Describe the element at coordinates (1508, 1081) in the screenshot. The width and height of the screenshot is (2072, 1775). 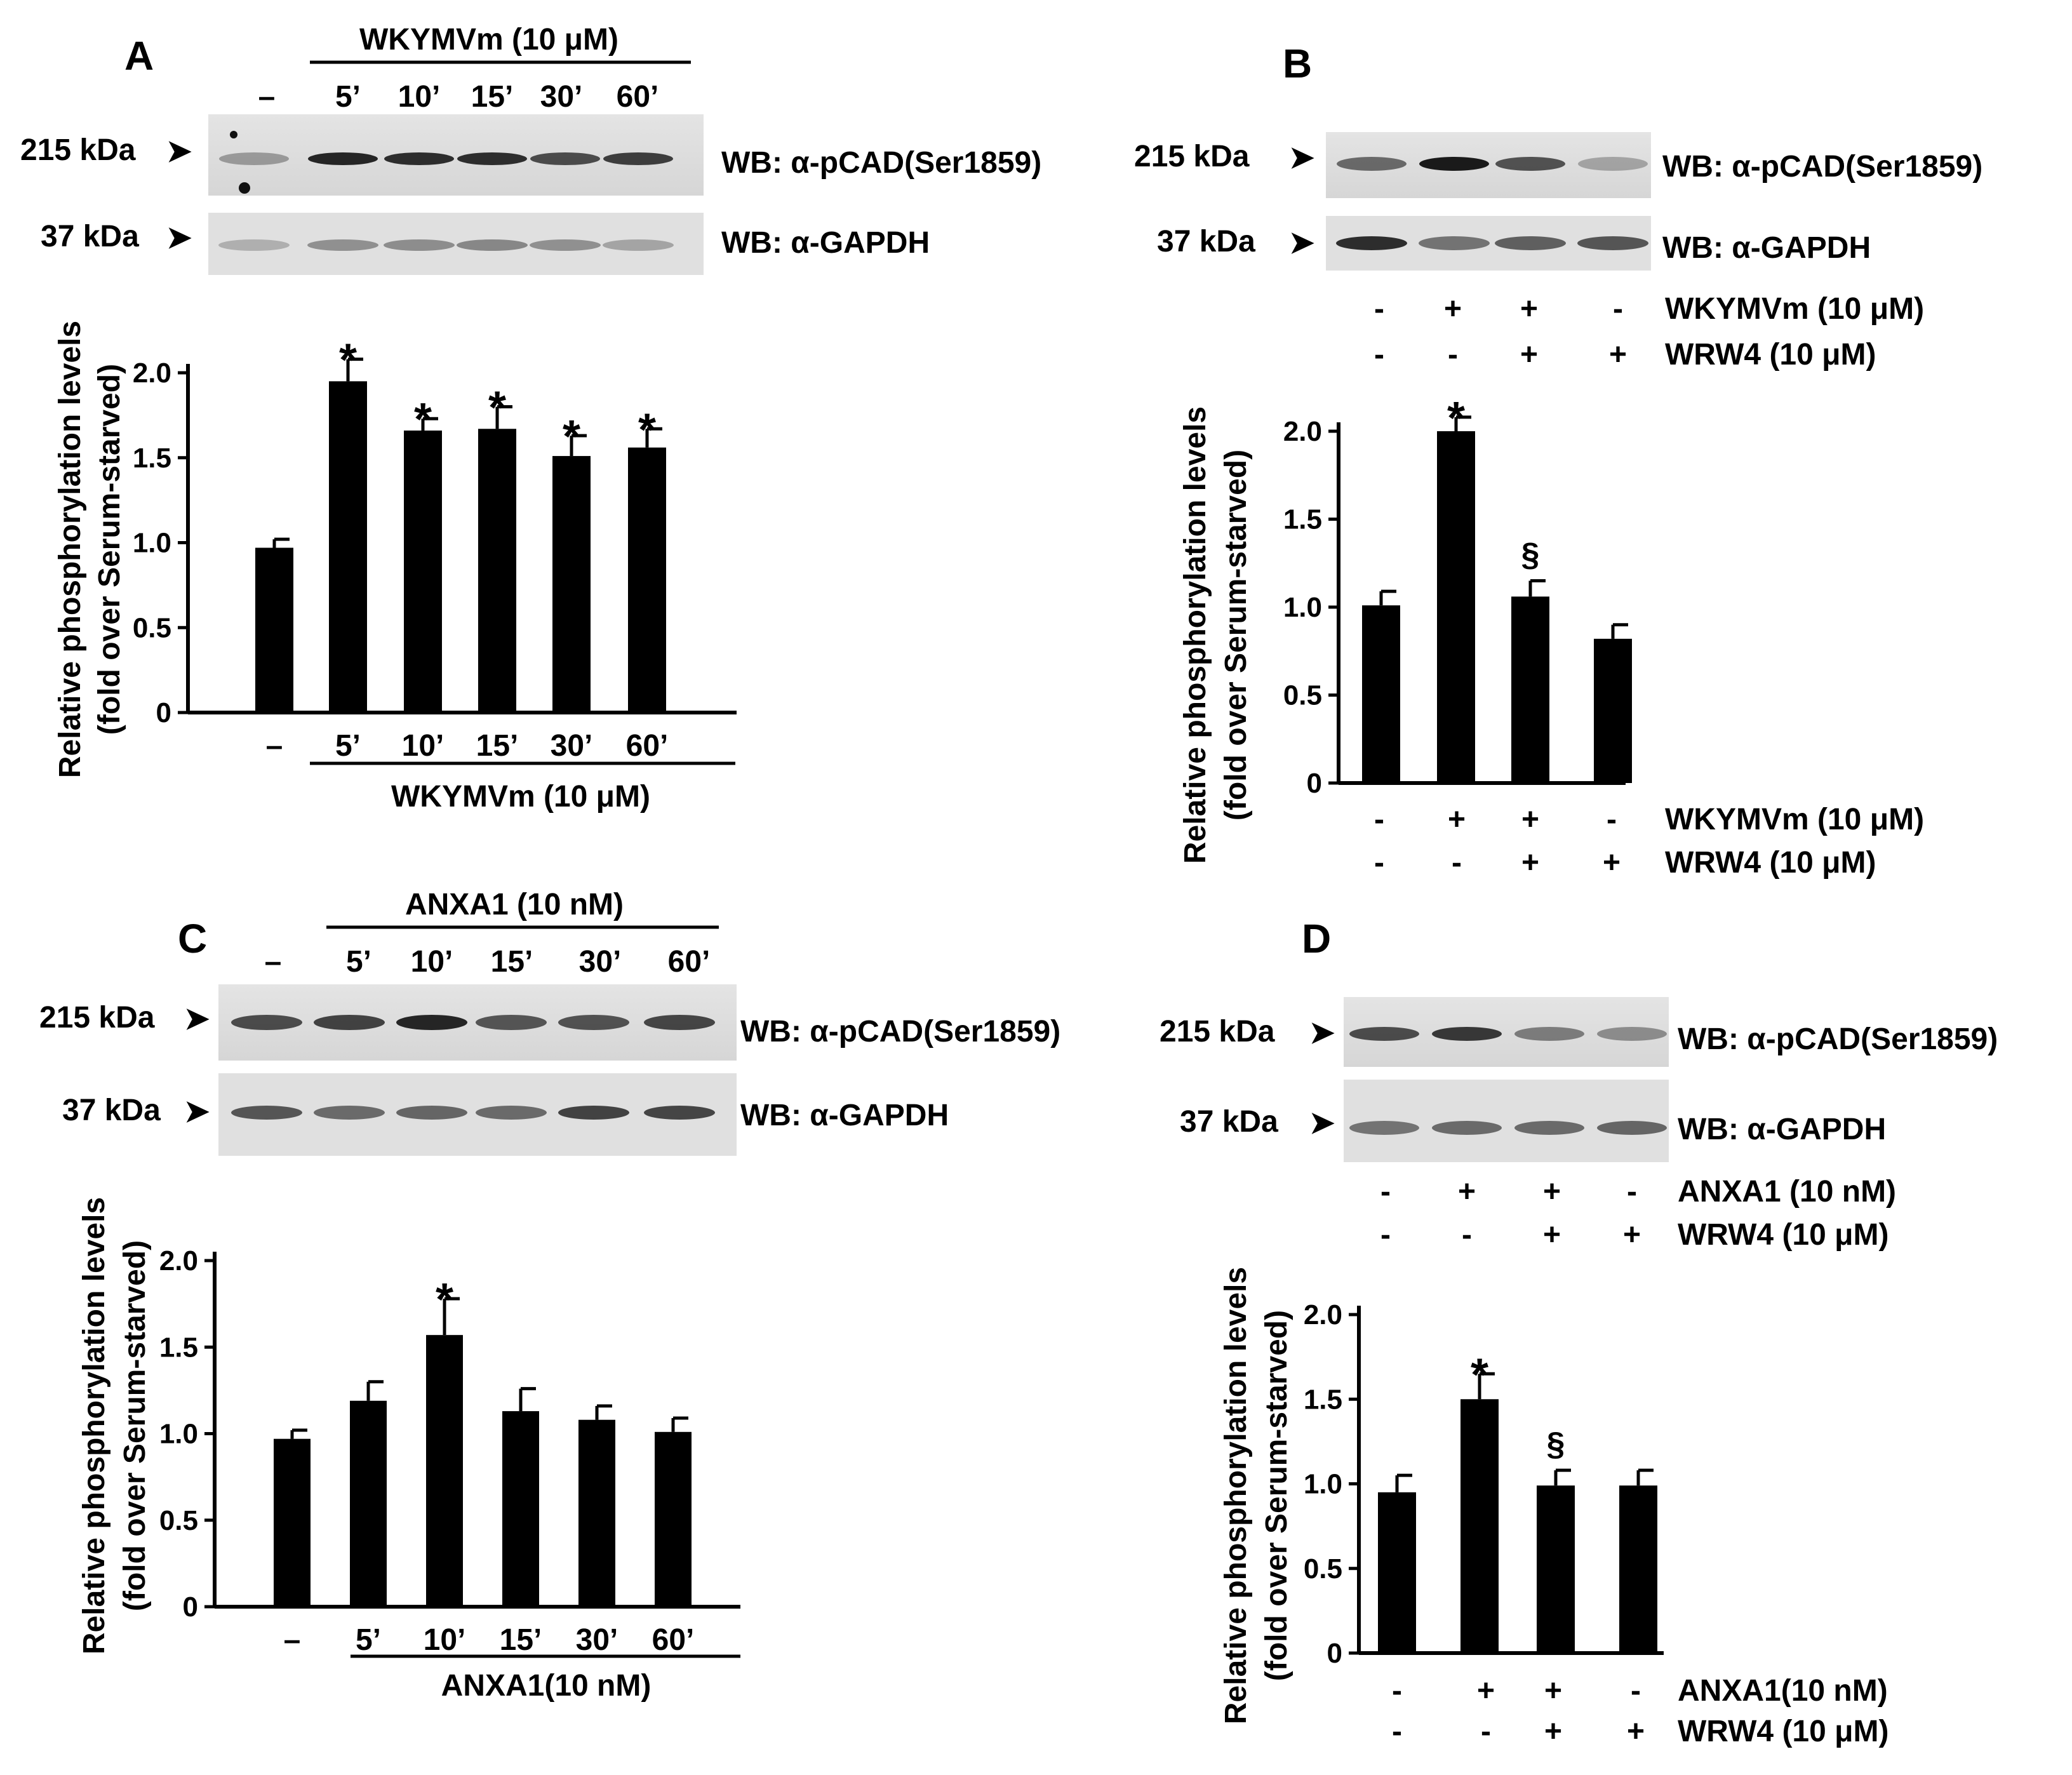
I see `panel-d-bands` at that location.